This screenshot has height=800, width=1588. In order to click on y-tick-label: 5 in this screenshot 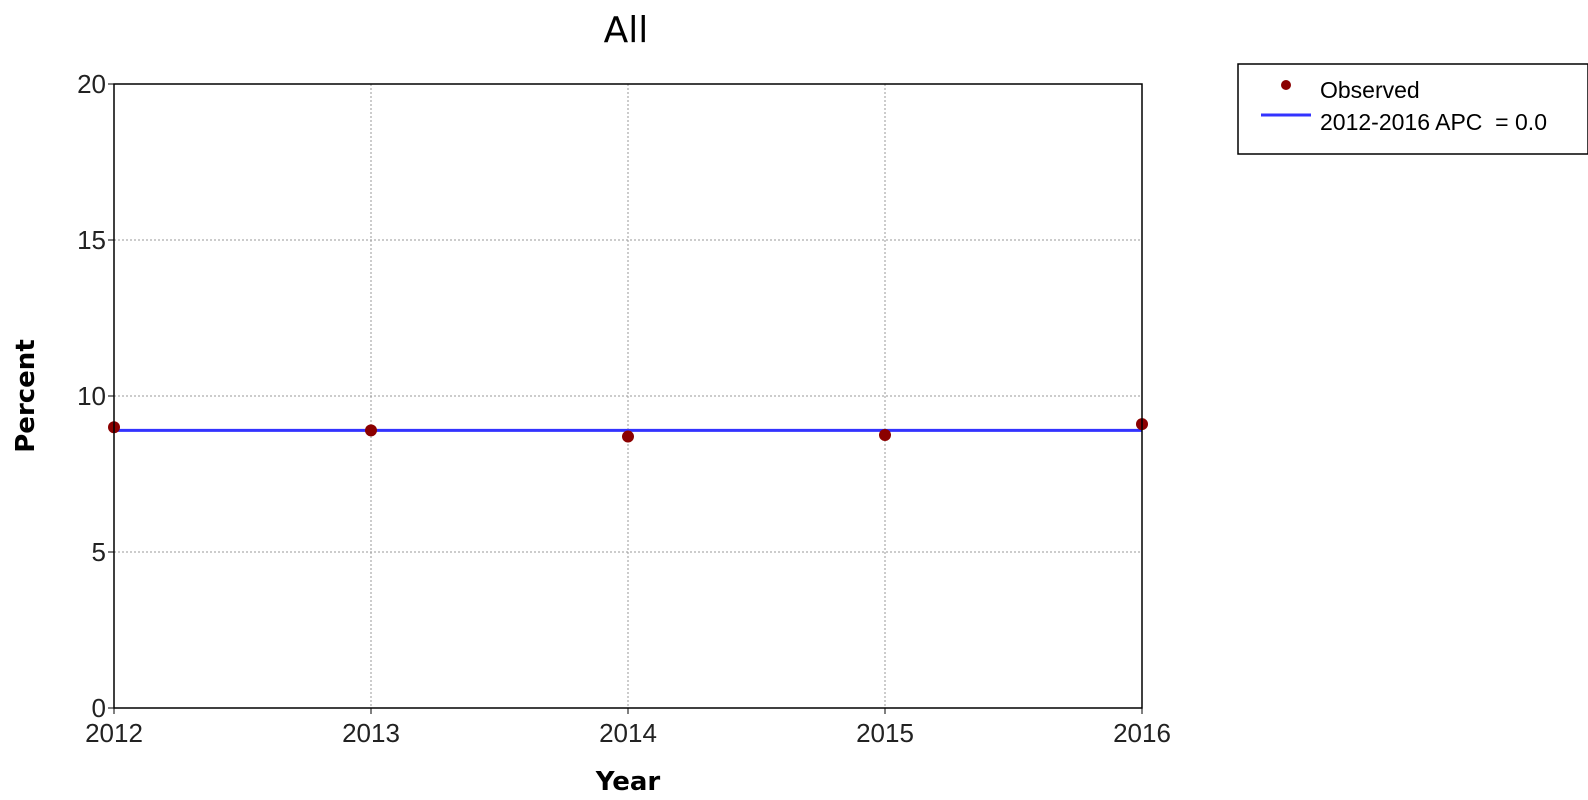, I will do `click(99, 552)`.